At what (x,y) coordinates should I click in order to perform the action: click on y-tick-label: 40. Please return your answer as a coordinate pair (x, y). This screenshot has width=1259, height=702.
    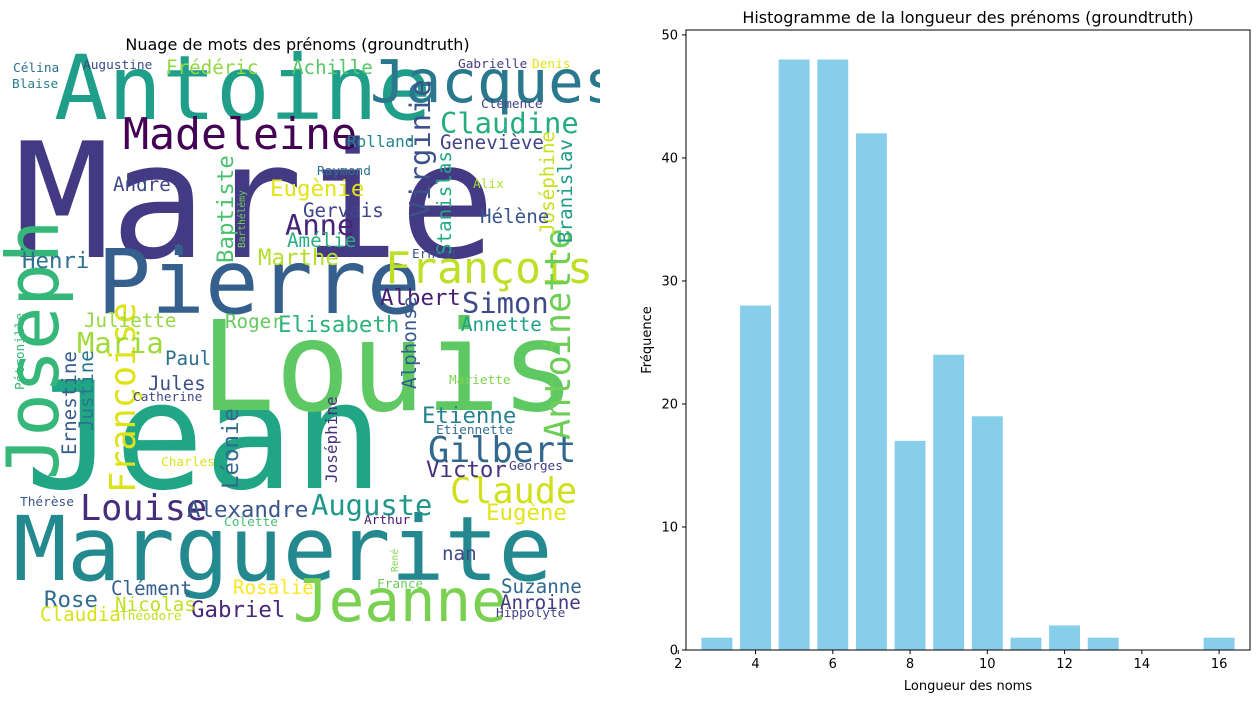
    Looking at the image, I should click on (669, 158).